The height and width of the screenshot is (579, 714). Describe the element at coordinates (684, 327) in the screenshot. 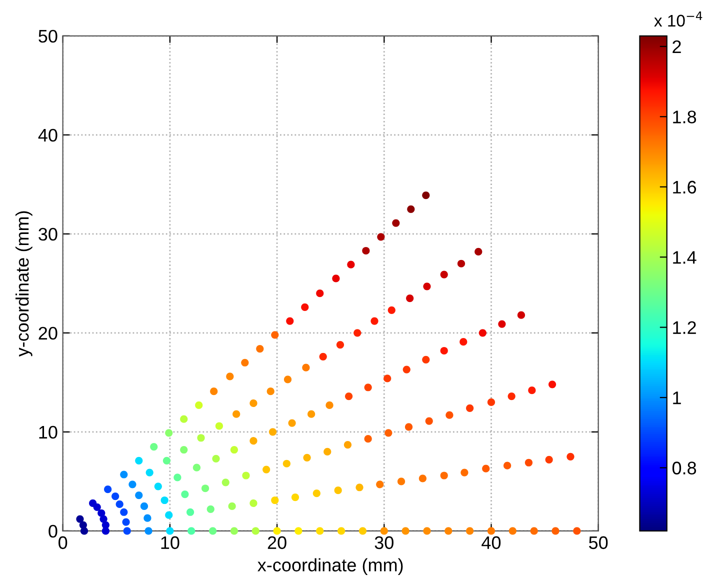

I see `color-bar-label: 1.2` at that location.